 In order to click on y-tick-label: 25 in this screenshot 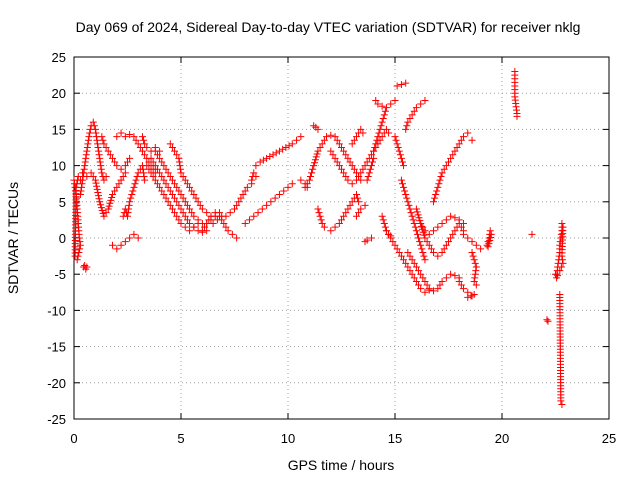, I will do `click(59, 57)`.